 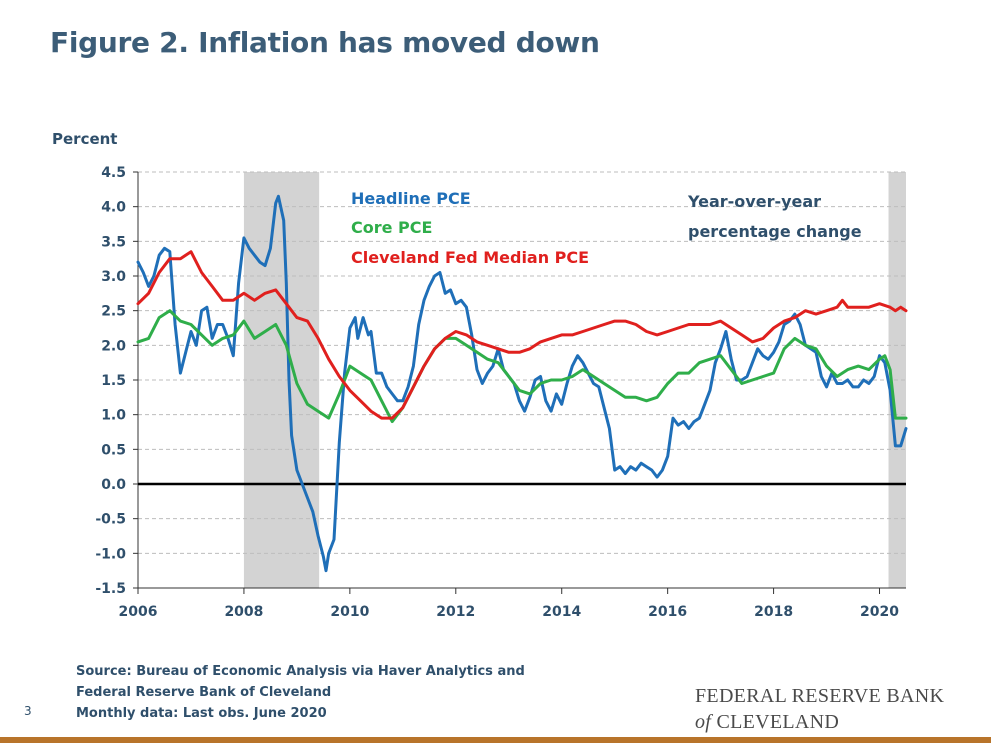 I want to click on federal-reserve-logo: FEDERAL RESERVE BANK of CLEVELAND, so click(x=819, y=709).